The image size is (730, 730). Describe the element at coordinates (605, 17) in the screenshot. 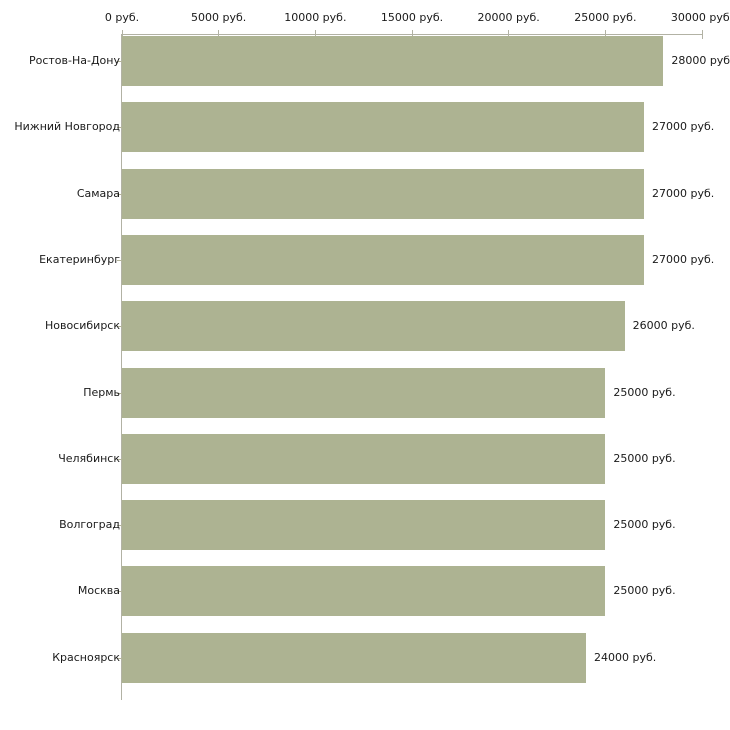

I see `value-axis-tick-label: 25000 руб.` at that location.